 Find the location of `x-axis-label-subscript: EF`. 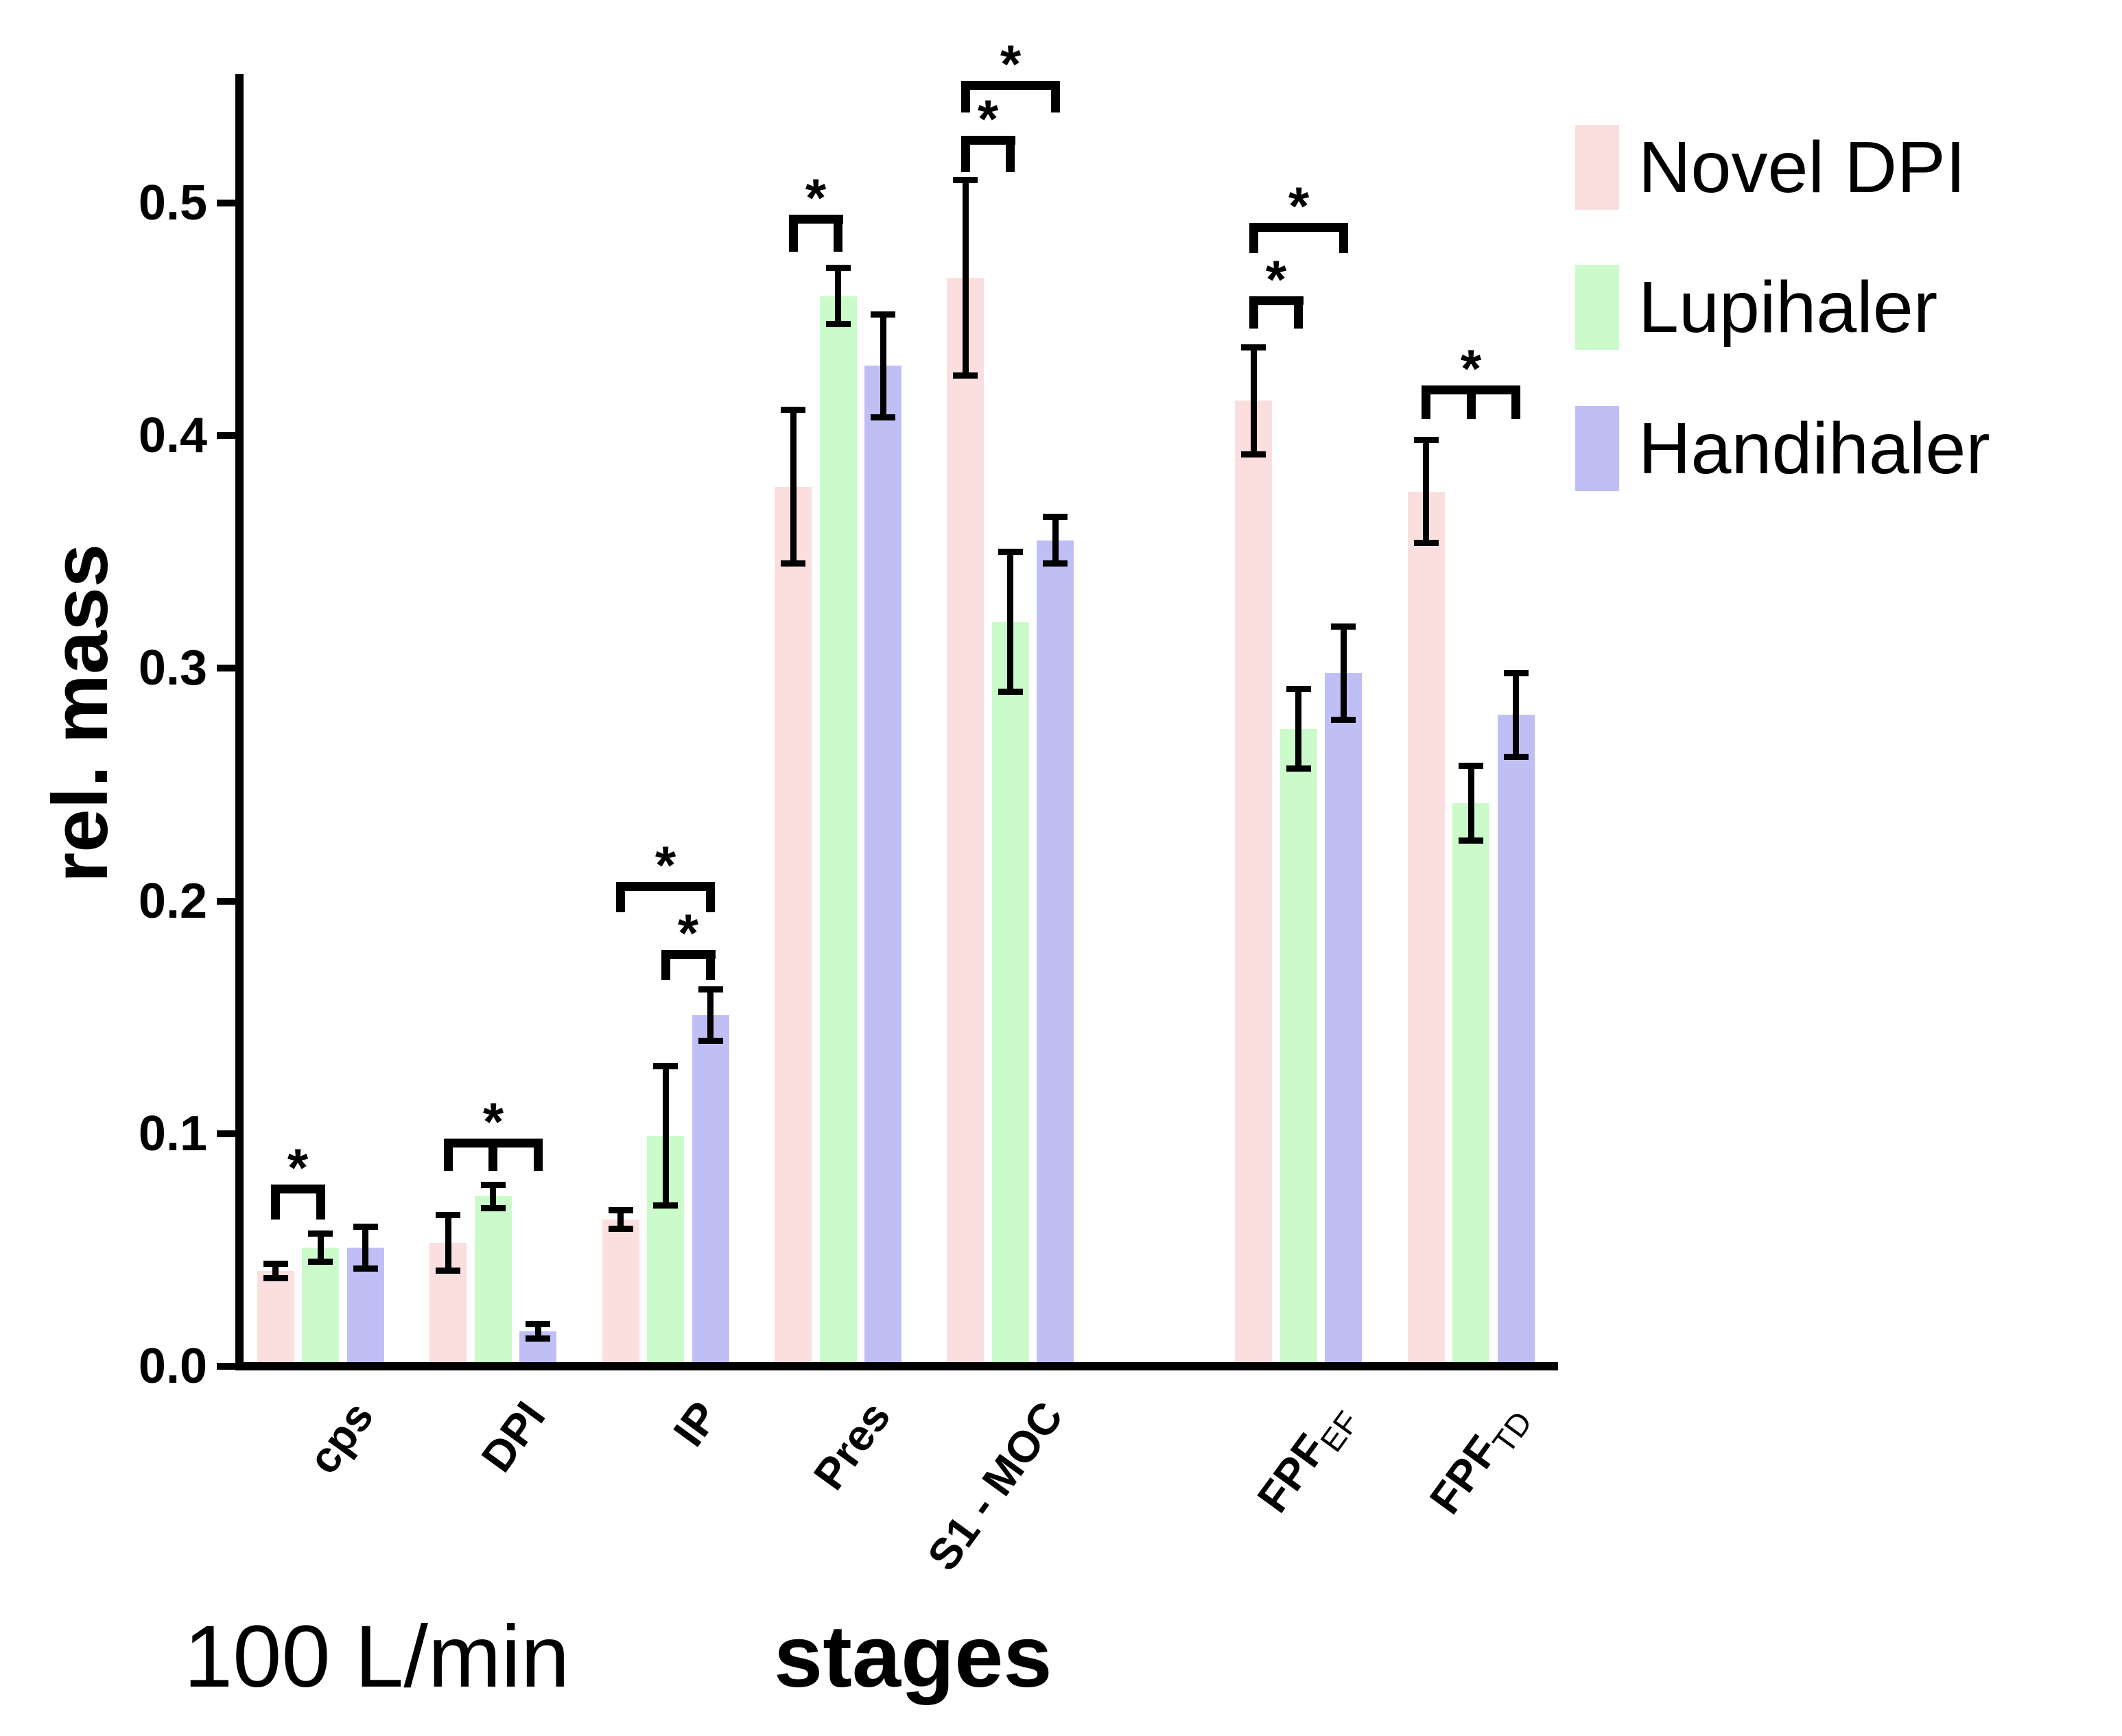

x-axis-label-subscript: EF is located at coordinates (1340, 1431).